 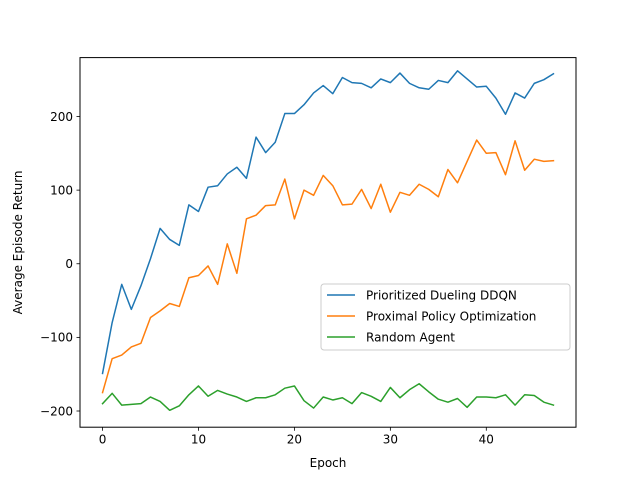 What do you see at coordinates (198, 440) in the screenshot?
I see `x-tick-label: 10` at bounding box center [198, 440].